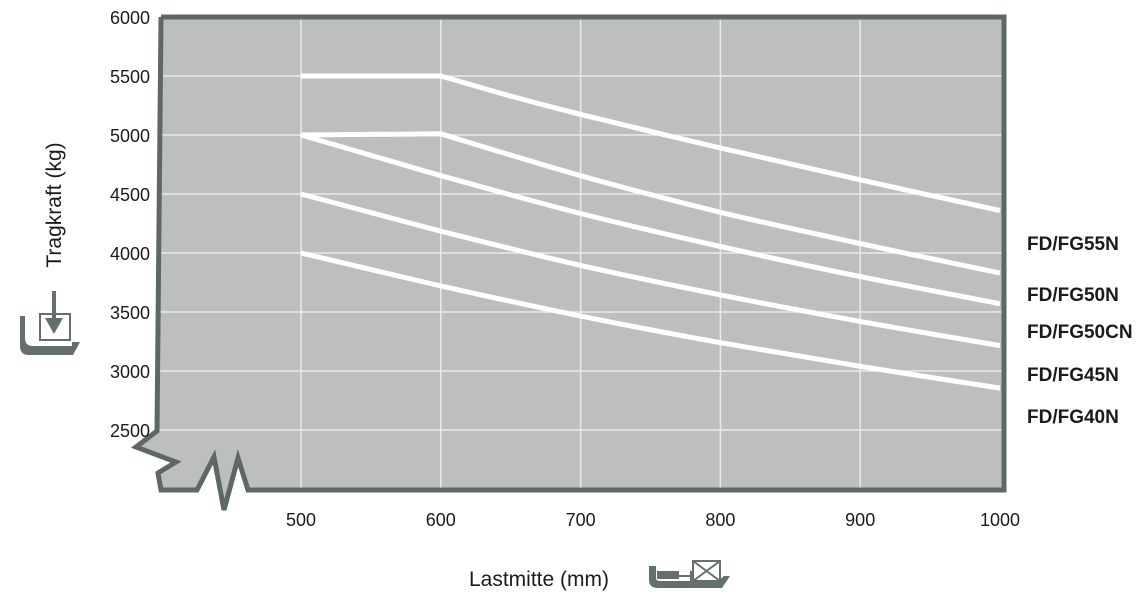  Describe the element at coordinates (1073, 295) in the screenshot. I see `series-label: FD/FG50N` at that location.